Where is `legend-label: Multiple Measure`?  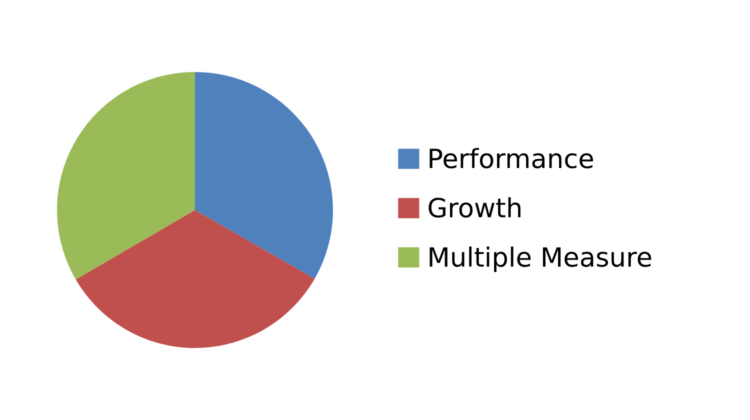 legend-label: Multiple Measure is located at coordinates (541, 259).